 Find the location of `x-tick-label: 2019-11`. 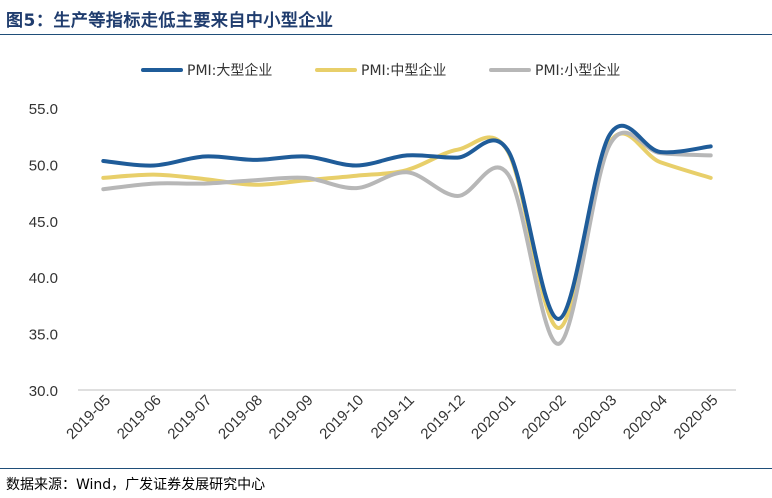

x-tick-label: 2019-11 is located at coordinates (393, 417).